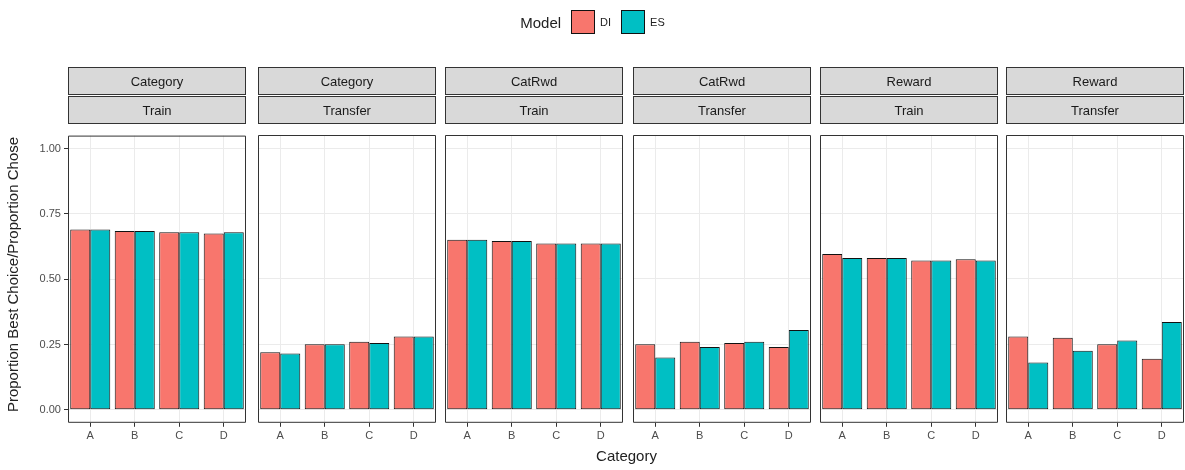  I want to click on legend-label: ES, so click(657, 22).